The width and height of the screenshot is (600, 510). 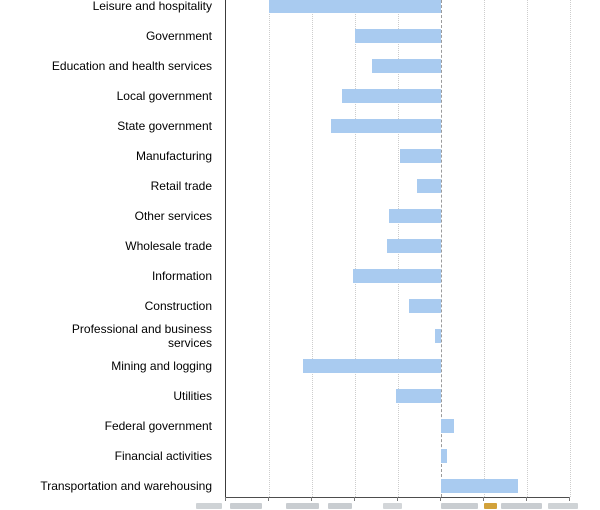 I want to click on category-label: Government, so click(x=178, y=36).